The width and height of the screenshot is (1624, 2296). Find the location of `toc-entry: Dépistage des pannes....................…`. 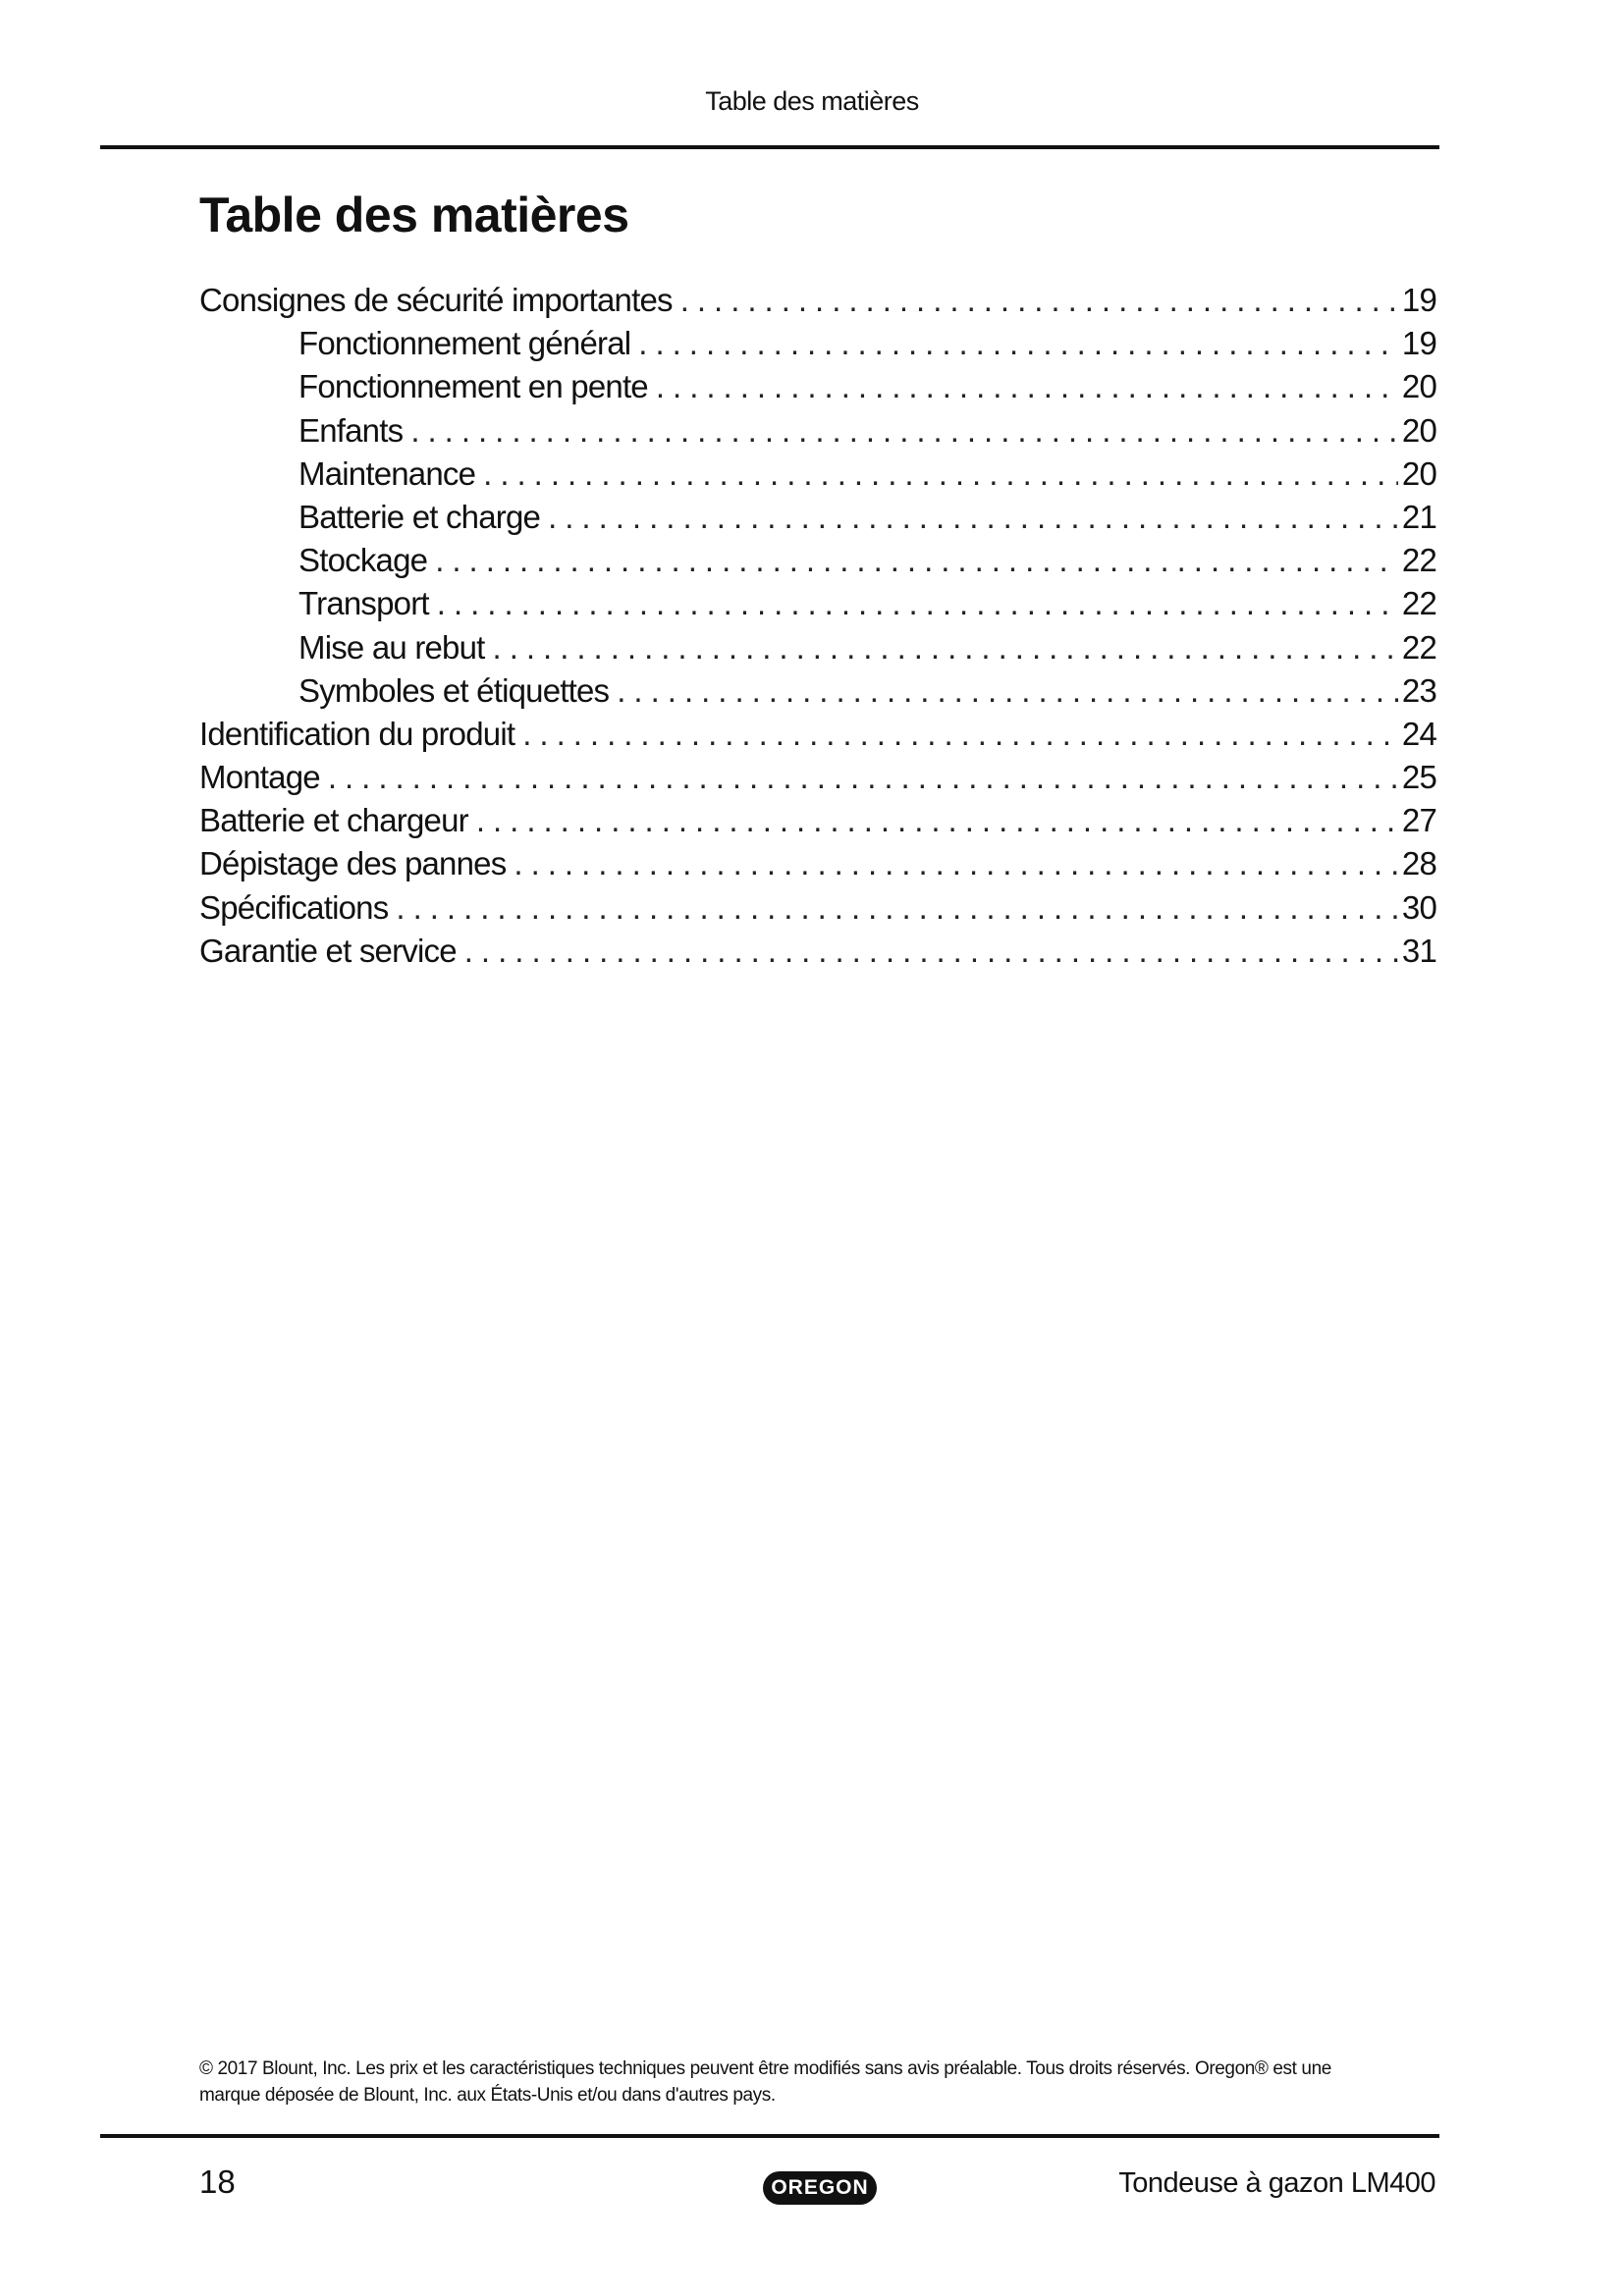

toc-entry: Dépistage des pannes....................… is located at coordinates (818, 867).